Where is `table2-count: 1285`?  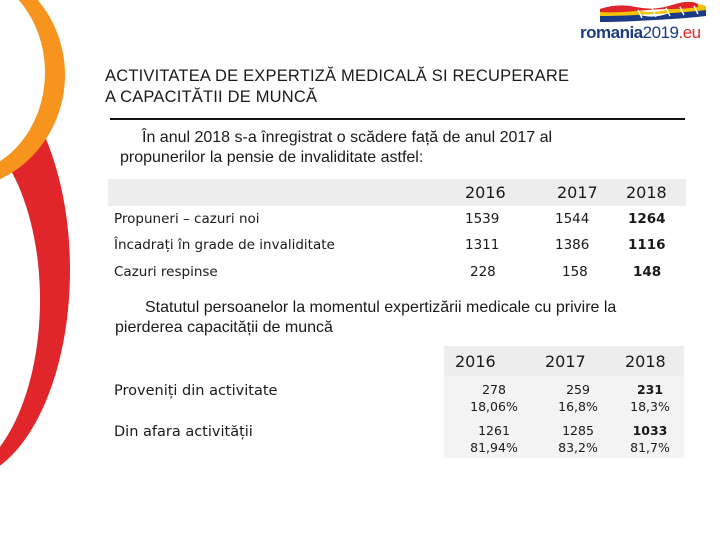 table2-count: 1285 is located at coordinates (578, 430).